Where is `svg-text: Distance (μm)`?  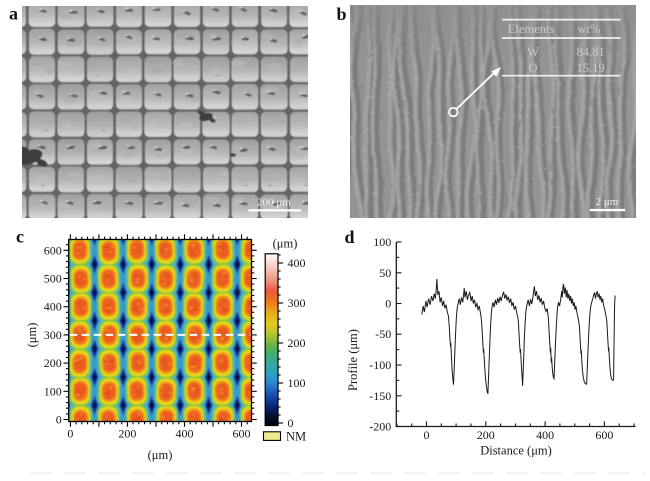
svg-text: Distance (μm) is located at coordinates (516, 451).